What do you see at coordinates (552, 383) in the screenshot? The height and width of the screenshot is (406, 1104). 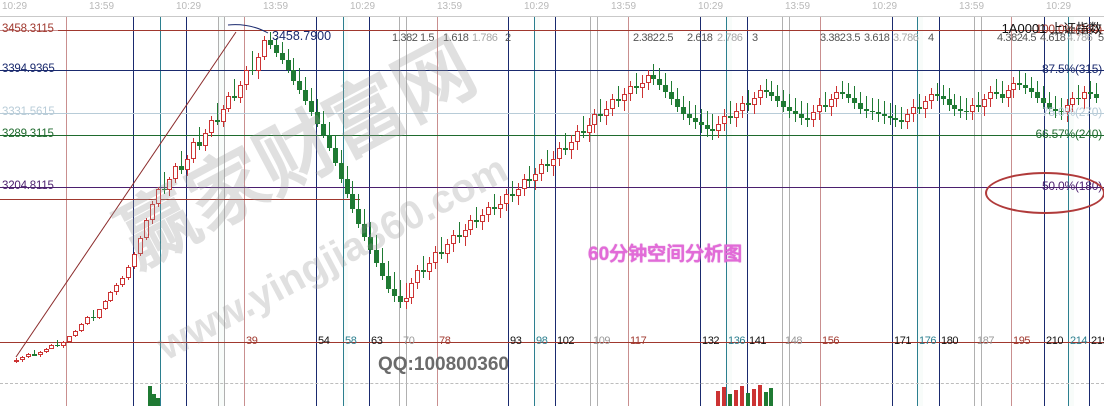 I see `volume-baseline` at bounding box center [552, 383].